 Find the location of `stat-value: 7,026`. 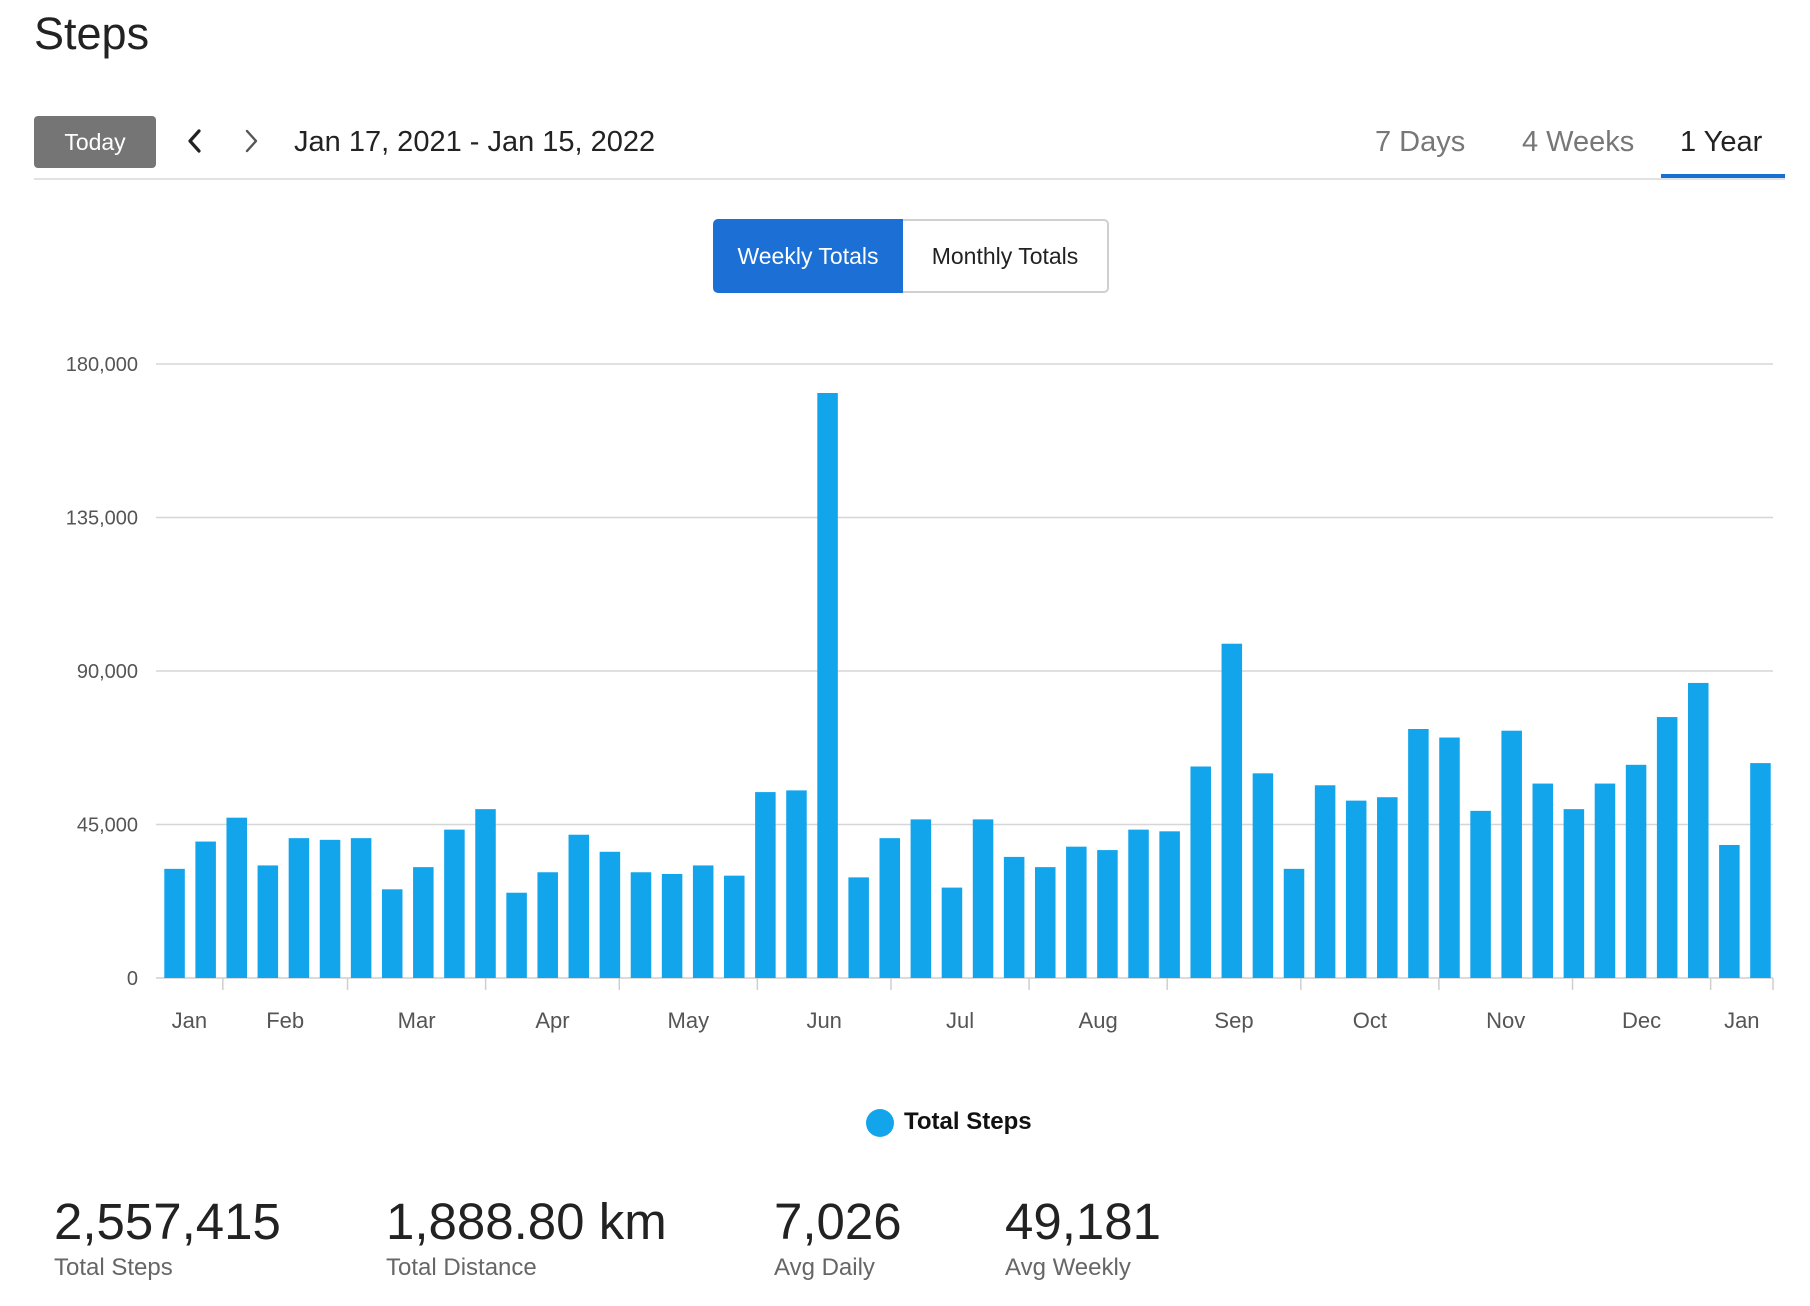

stat-value: 7,026 is located at coordinates (838, 1221).